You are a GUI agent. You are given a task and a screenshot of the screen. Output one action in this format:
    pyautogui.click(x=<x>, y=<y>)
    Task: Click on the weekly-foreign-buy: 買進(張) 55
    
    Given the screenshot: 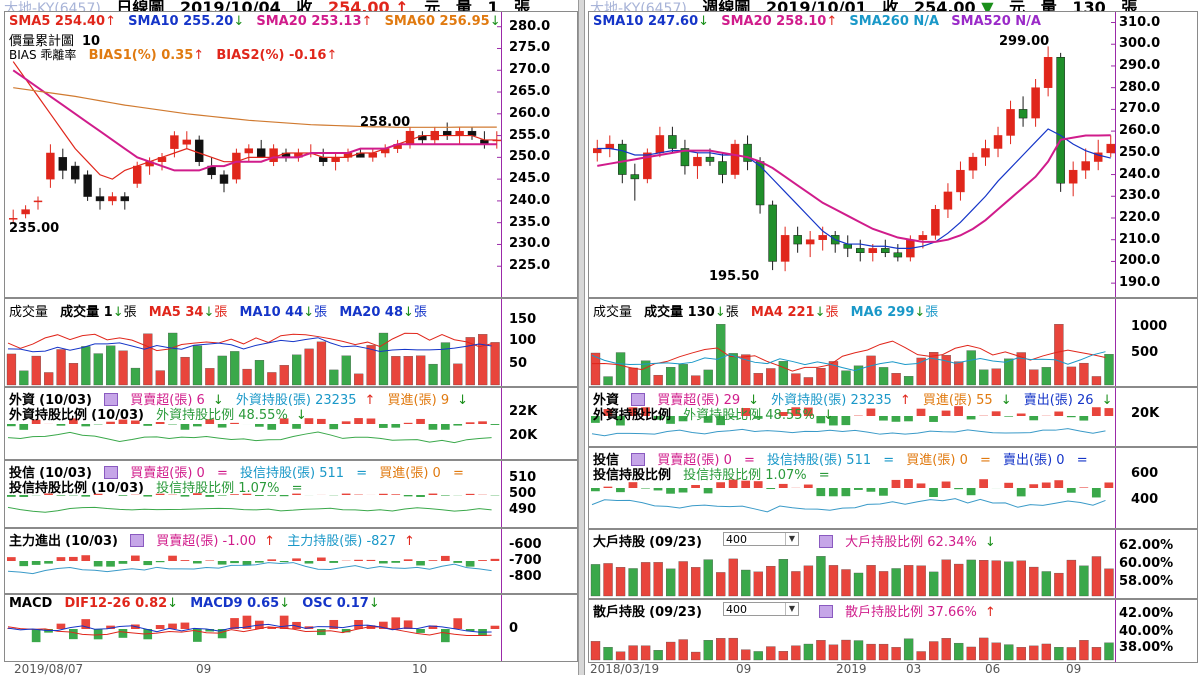 What is the action you would take?
    pyautogui.click(x=958, y=400)
    